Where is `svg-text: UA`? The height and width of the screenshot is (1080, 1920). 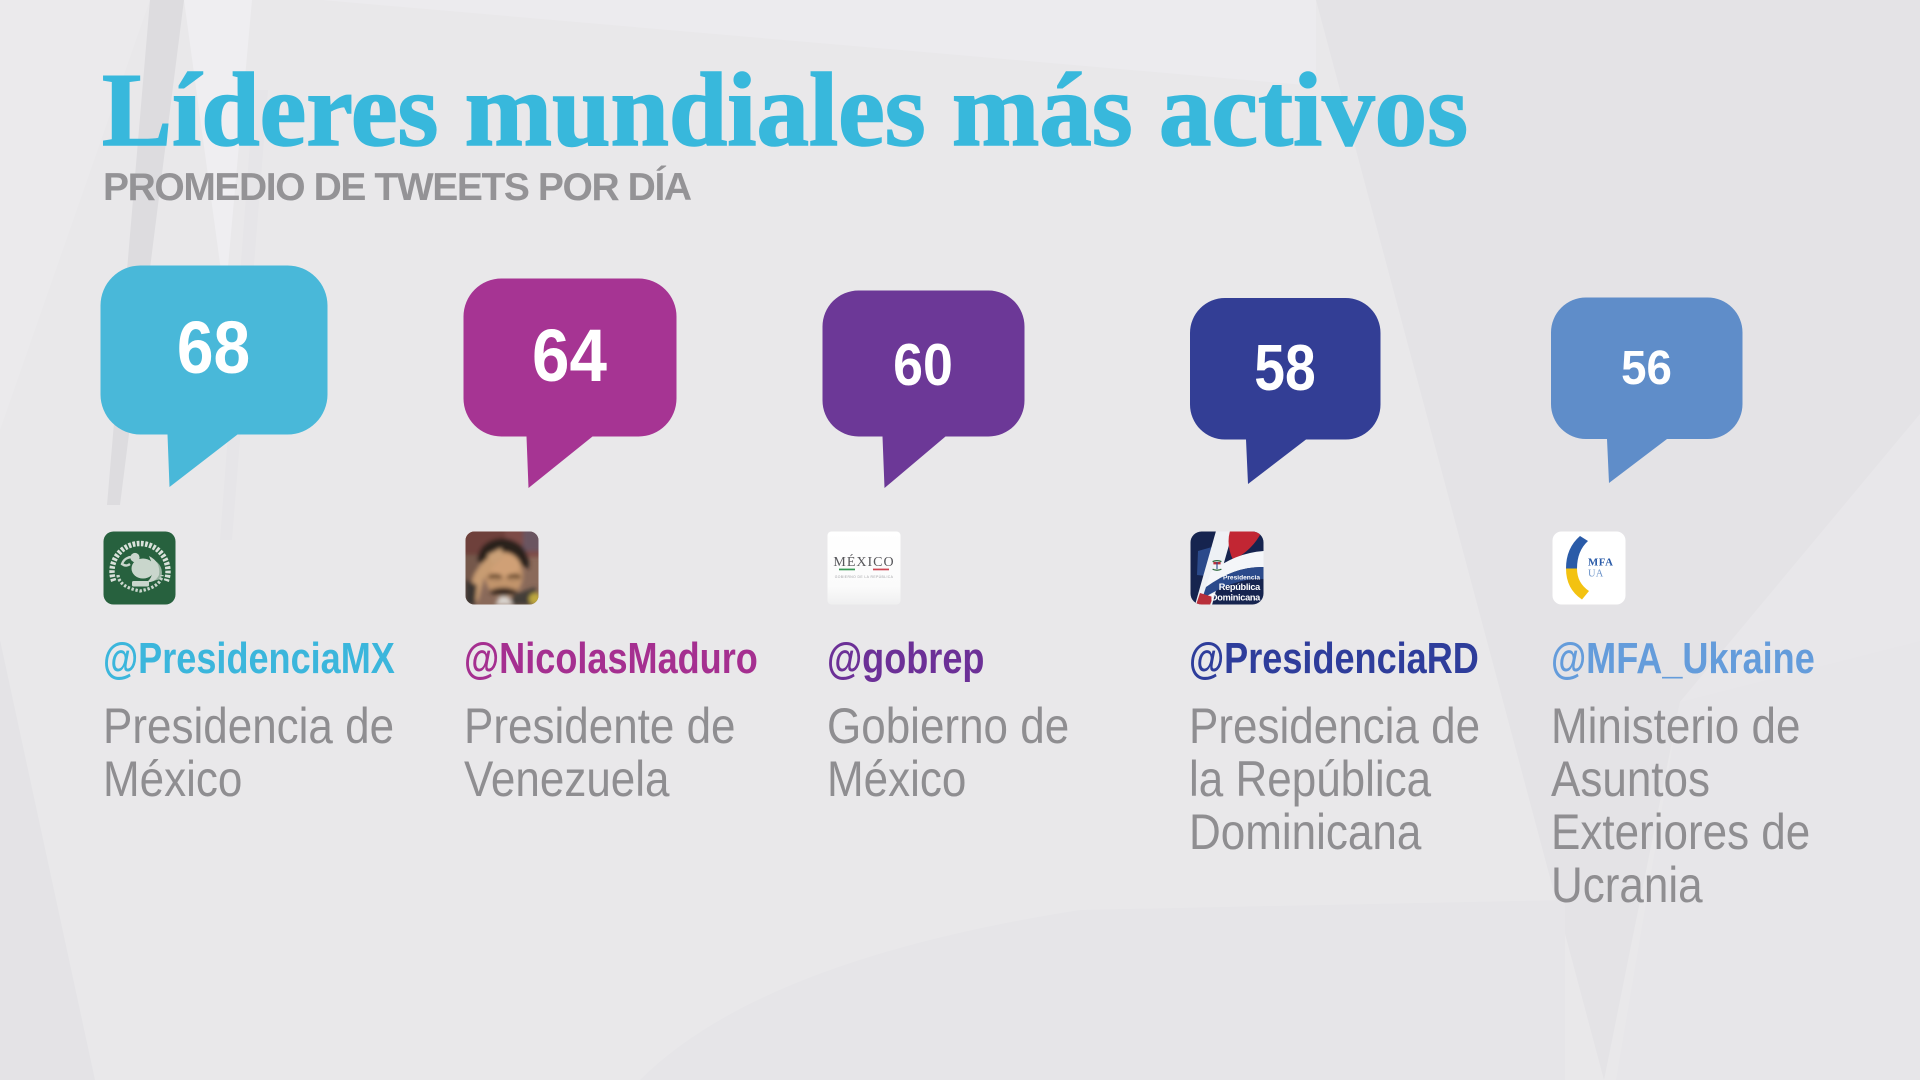
svg-text: UA is located at coordinates (1596, 574).